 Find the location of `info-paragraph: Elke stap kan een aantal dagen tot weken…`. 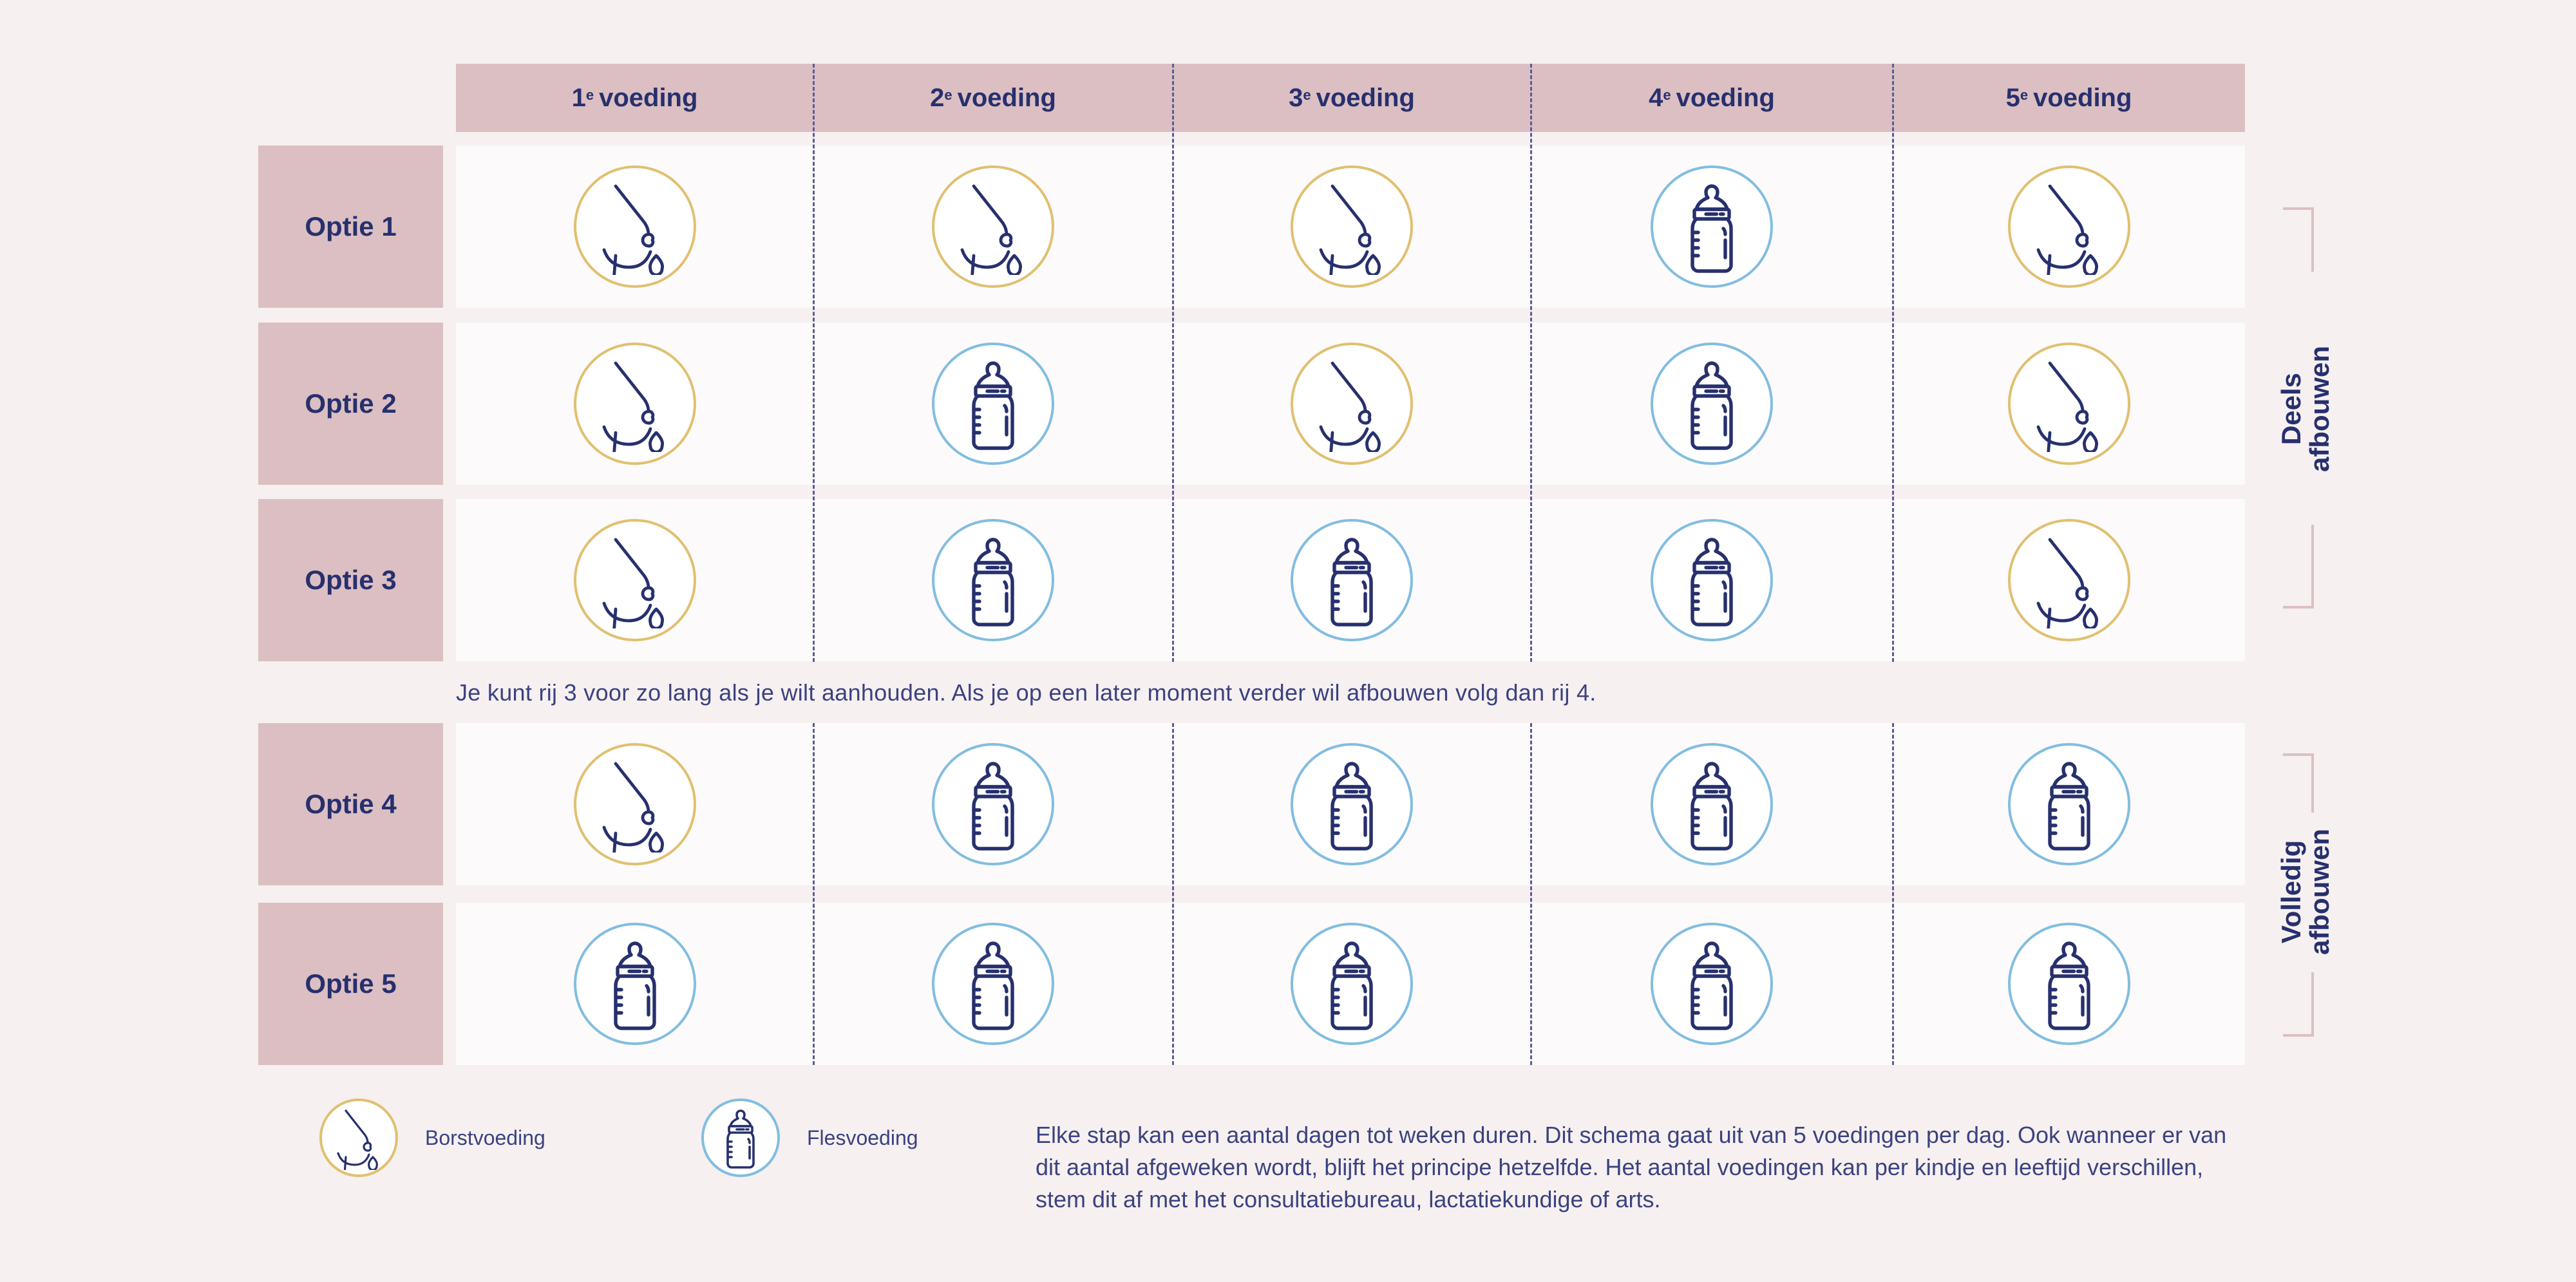

info-paragraph: Elke stap kan een aantal dagen tot weken… is located at coordinates (1632, 1167).